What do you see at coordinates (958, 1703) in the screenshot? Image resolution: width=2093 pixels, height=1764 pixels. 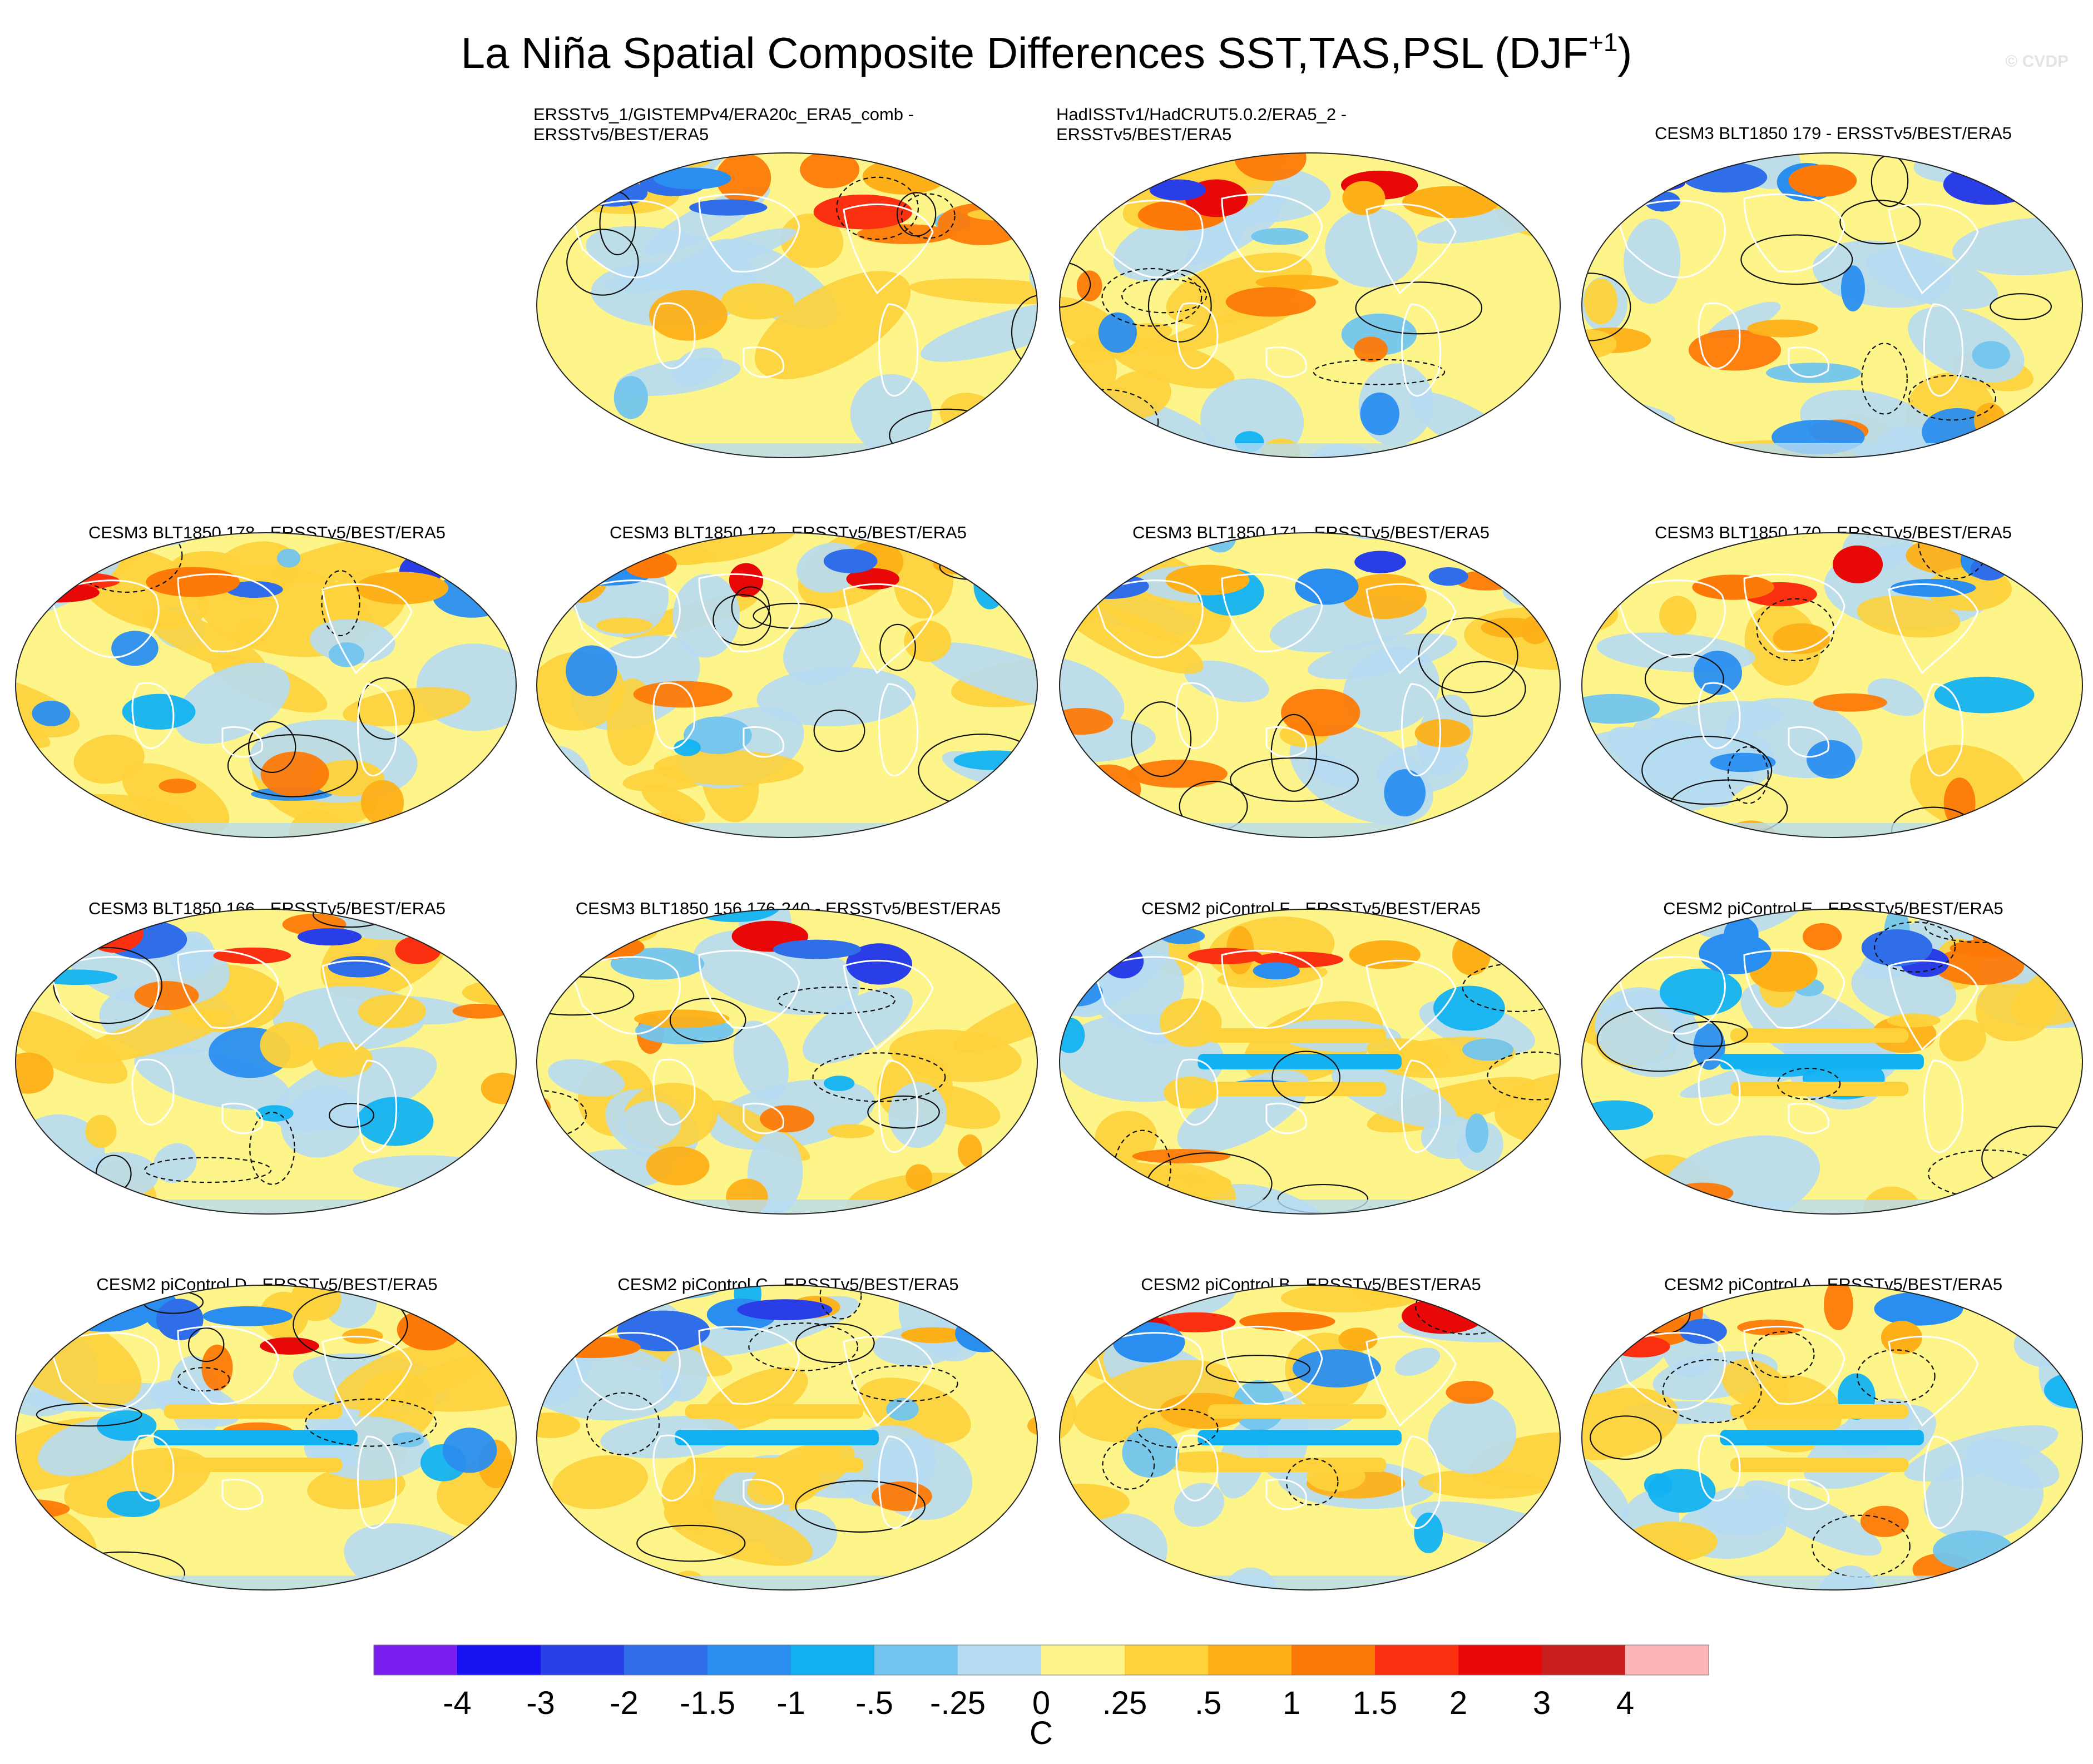 I see `colorbar-tick-label: -.25` at bounding box center [958, 1703].